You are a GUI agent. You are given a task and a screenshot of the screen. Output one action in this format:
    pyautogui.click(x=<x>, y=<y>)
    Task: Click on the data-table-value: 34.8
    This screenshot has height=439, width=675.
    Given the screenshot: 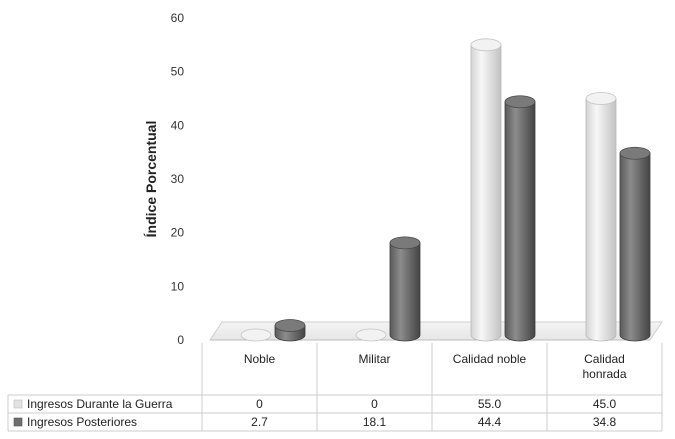 What is the action you would take?
    pyautogui.click(x=605, y=422)
    